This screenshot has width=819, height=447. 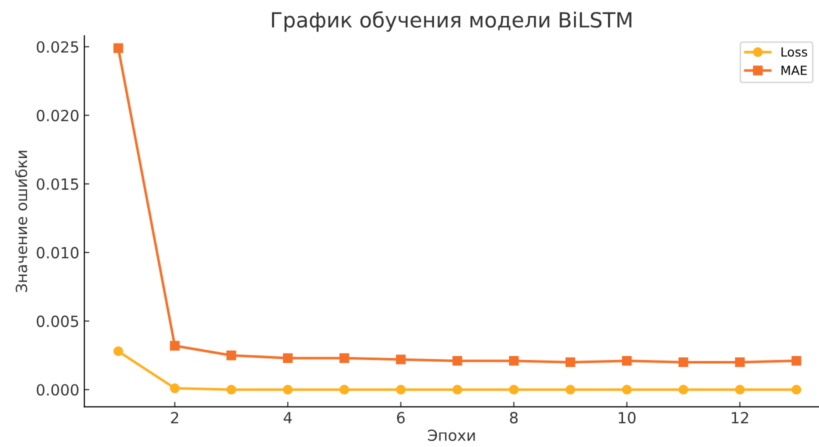 I want to click on x-tick-label: 6, so click(x=401, y=418).